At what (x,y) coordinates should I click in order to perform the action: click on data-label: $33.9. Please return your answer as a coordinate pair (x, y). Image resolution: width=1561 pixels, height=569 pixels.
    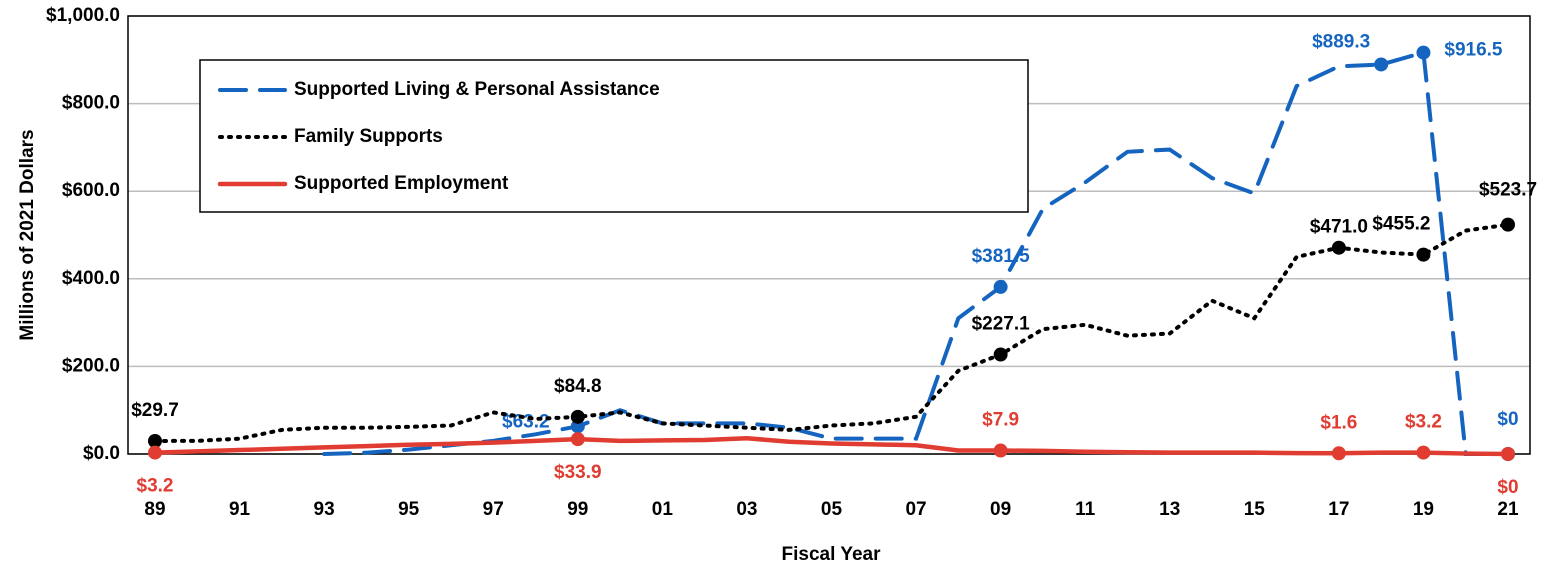
    Looking at the image, I should click on (578, 472).